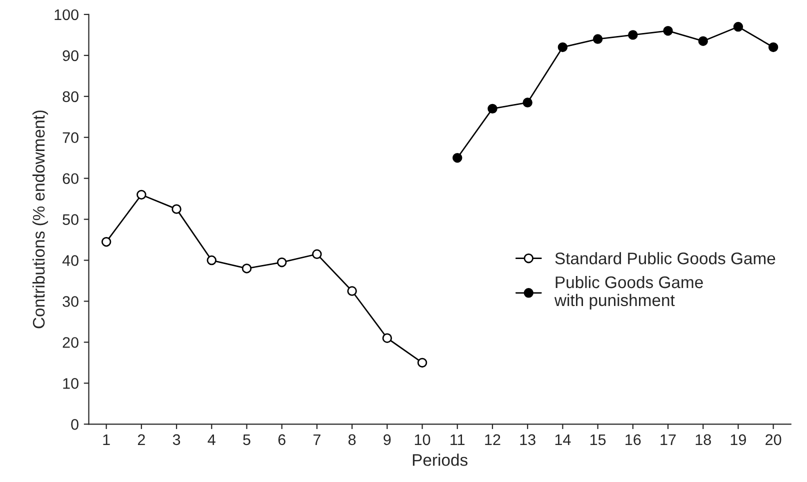 The width and height of the screenshot is (807, 482). Describe the element at coordinates (492, 439) in the screenshot. I see `x-tick-label: 12` at that location.